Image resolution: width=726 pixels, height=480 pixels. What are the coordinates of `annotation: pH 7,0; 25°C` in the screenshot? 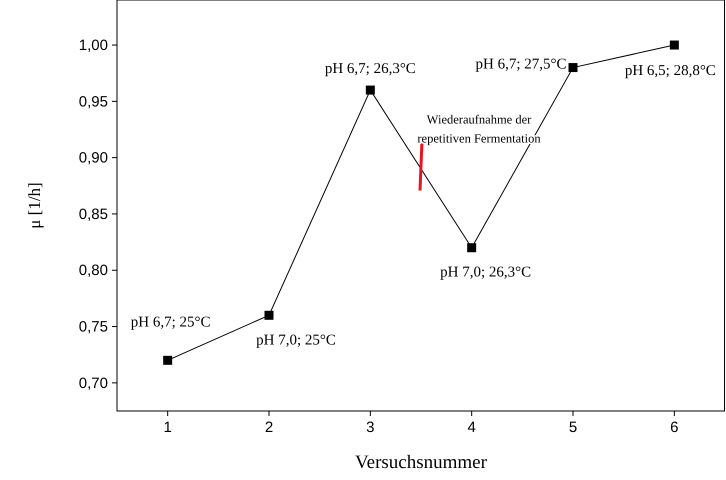 It's located at (296, 340).